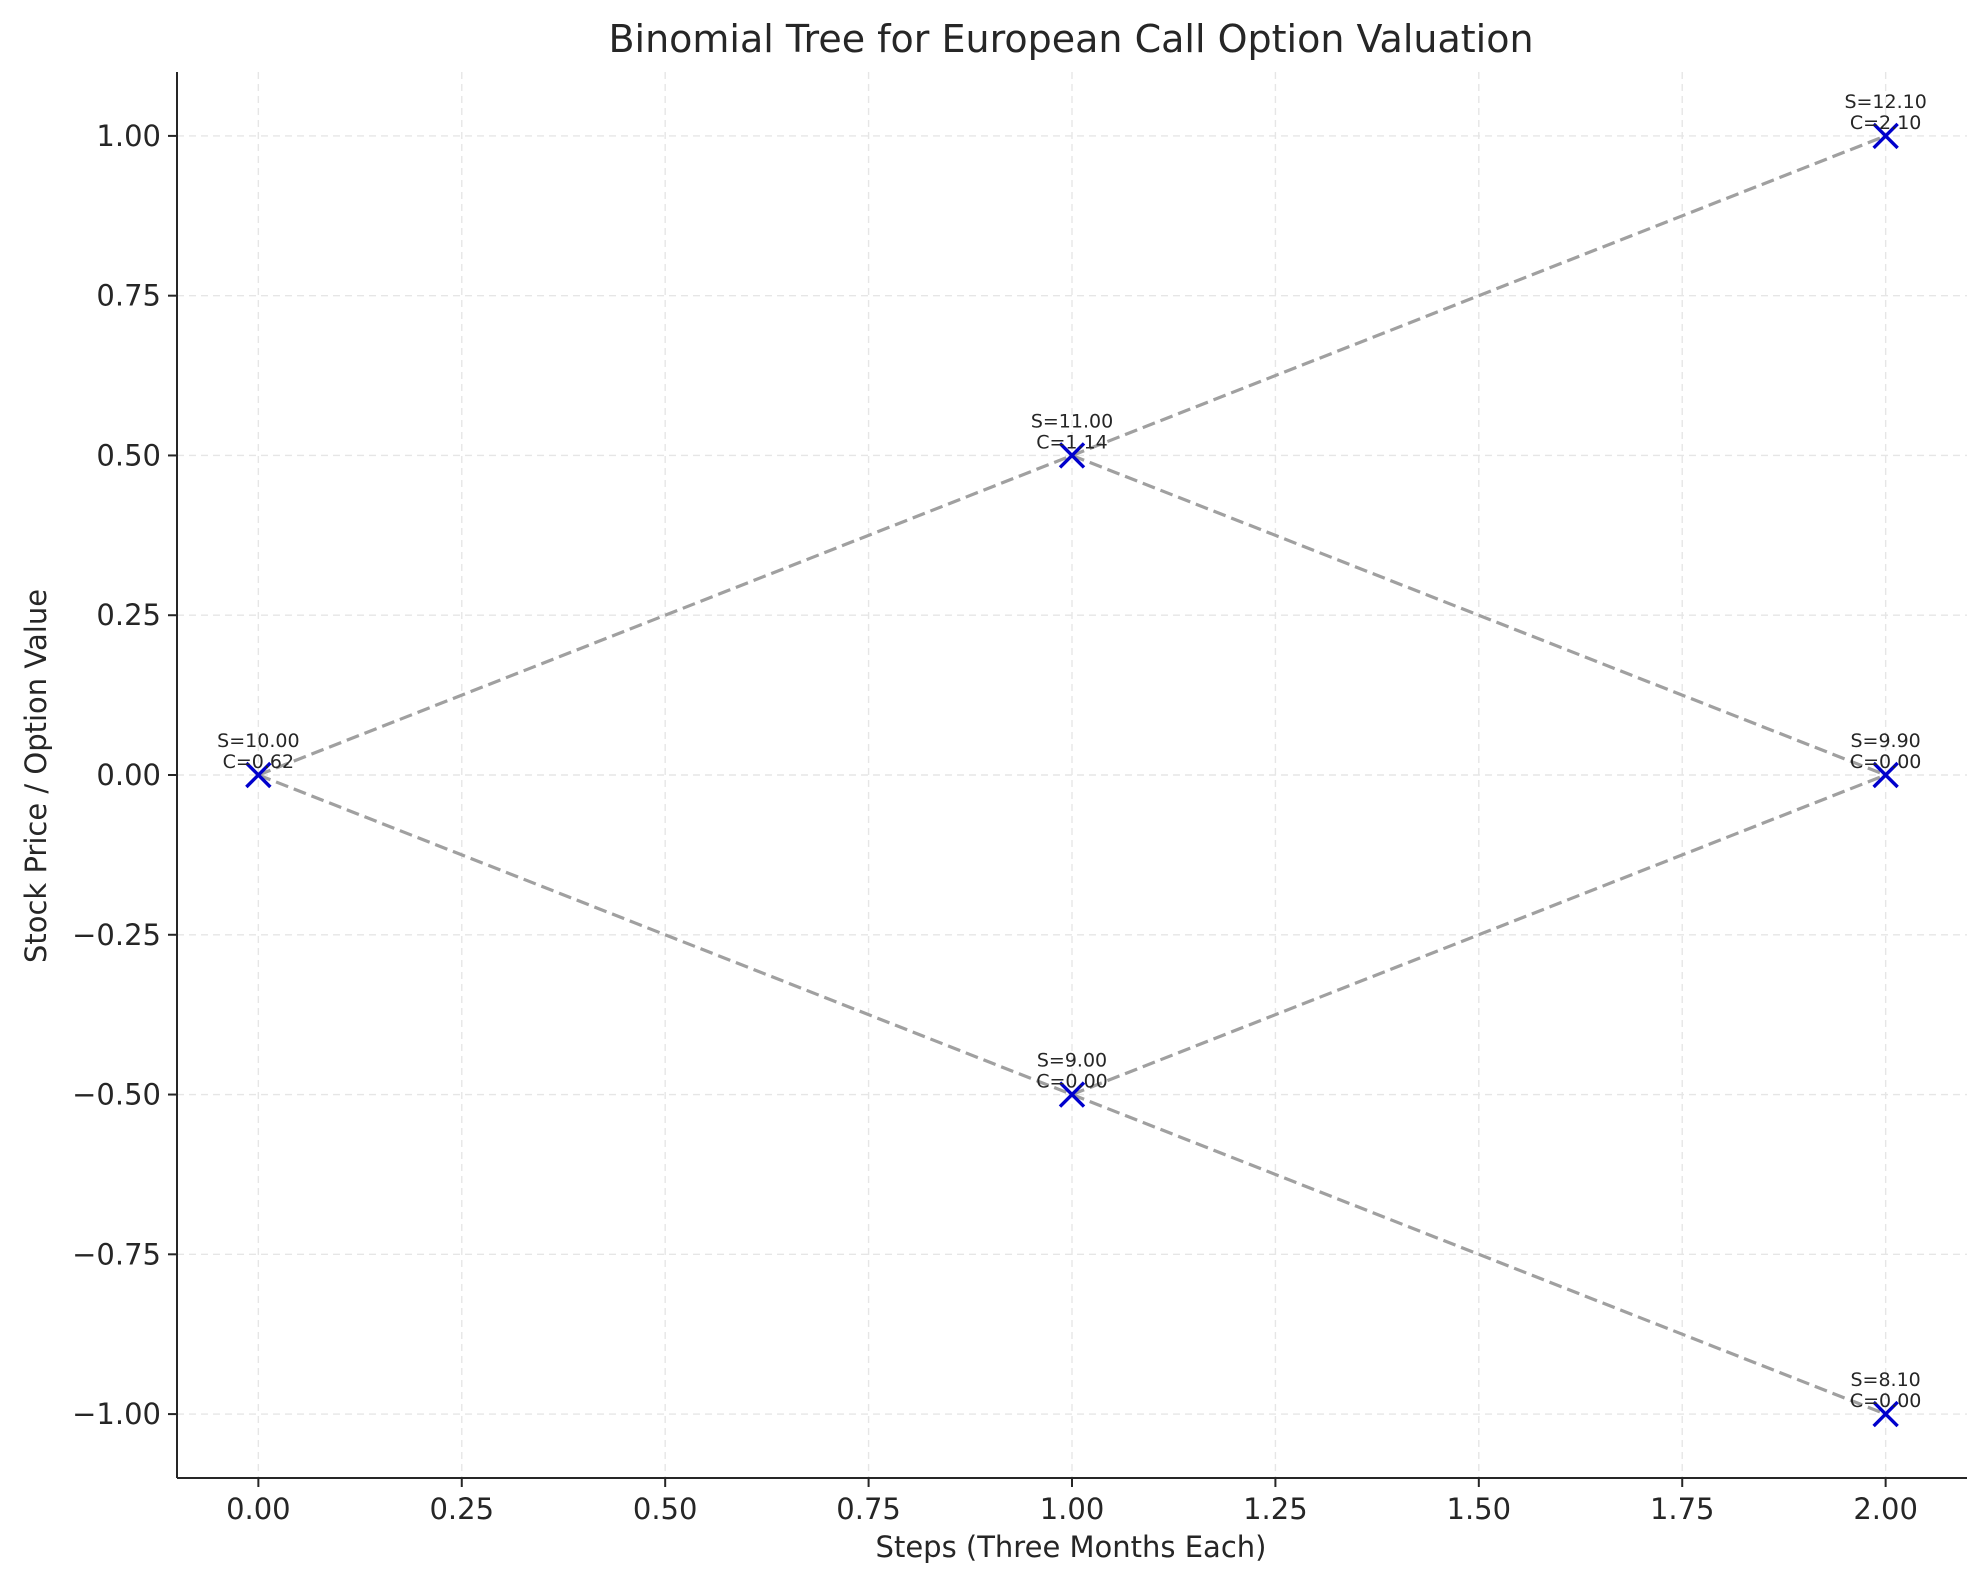  Describe the element at coordinates (128, 296) in the screenshot. I see `y-tick-label: 0.75` at that location.